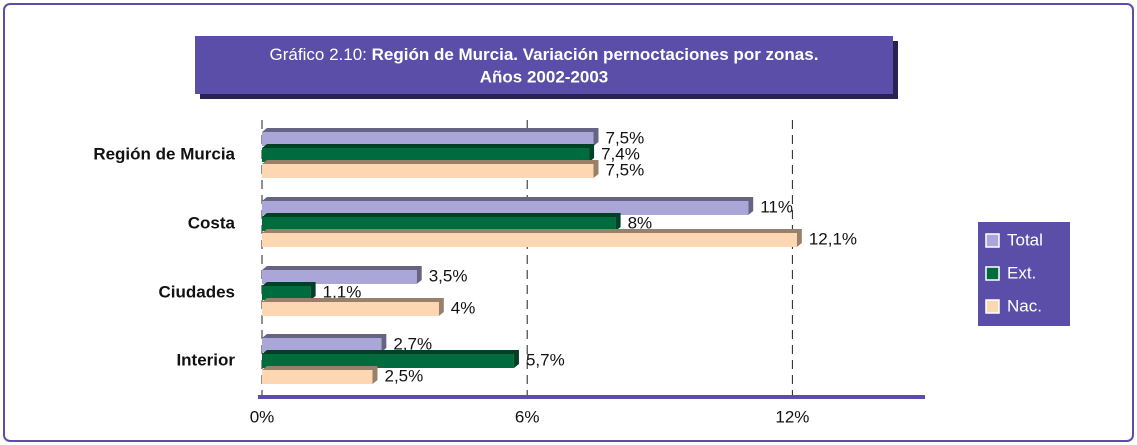 The height and width of the screenshot is (445, 1137). Describe the element at coordinates (262, 416) in the screenshot. I see `x-tick-label: 0%` at that location.